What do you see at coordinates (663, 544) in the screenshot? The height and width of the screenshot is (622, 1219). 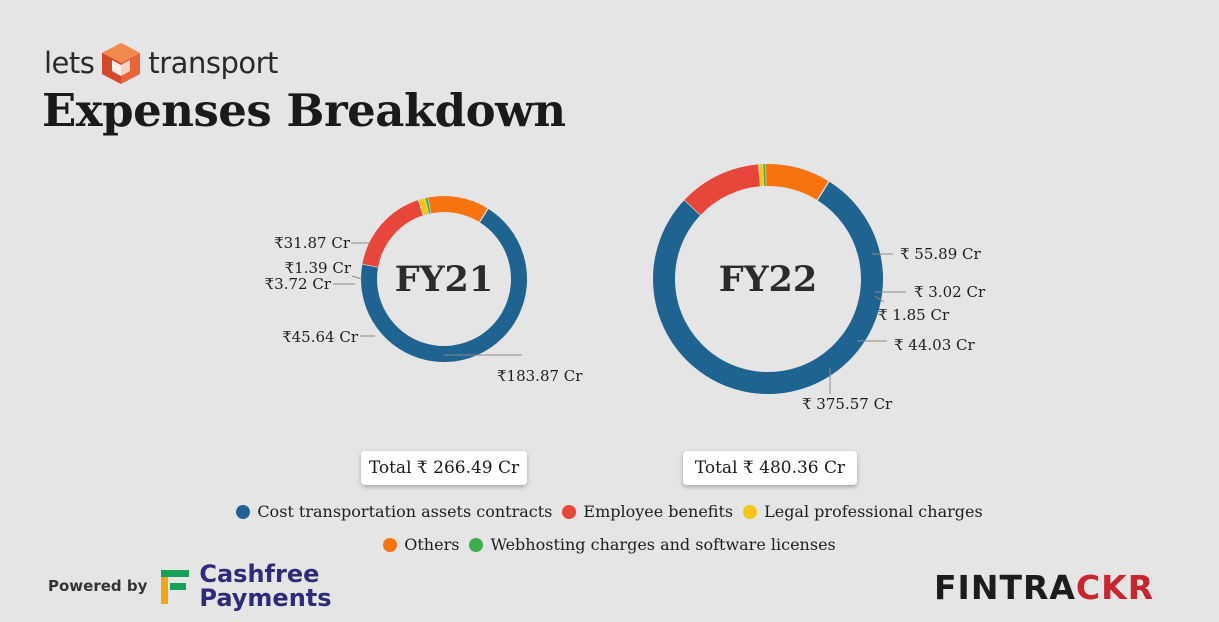 I see `legend-label: Webhosting charges and software licenses` at bounding box center [663, 544].